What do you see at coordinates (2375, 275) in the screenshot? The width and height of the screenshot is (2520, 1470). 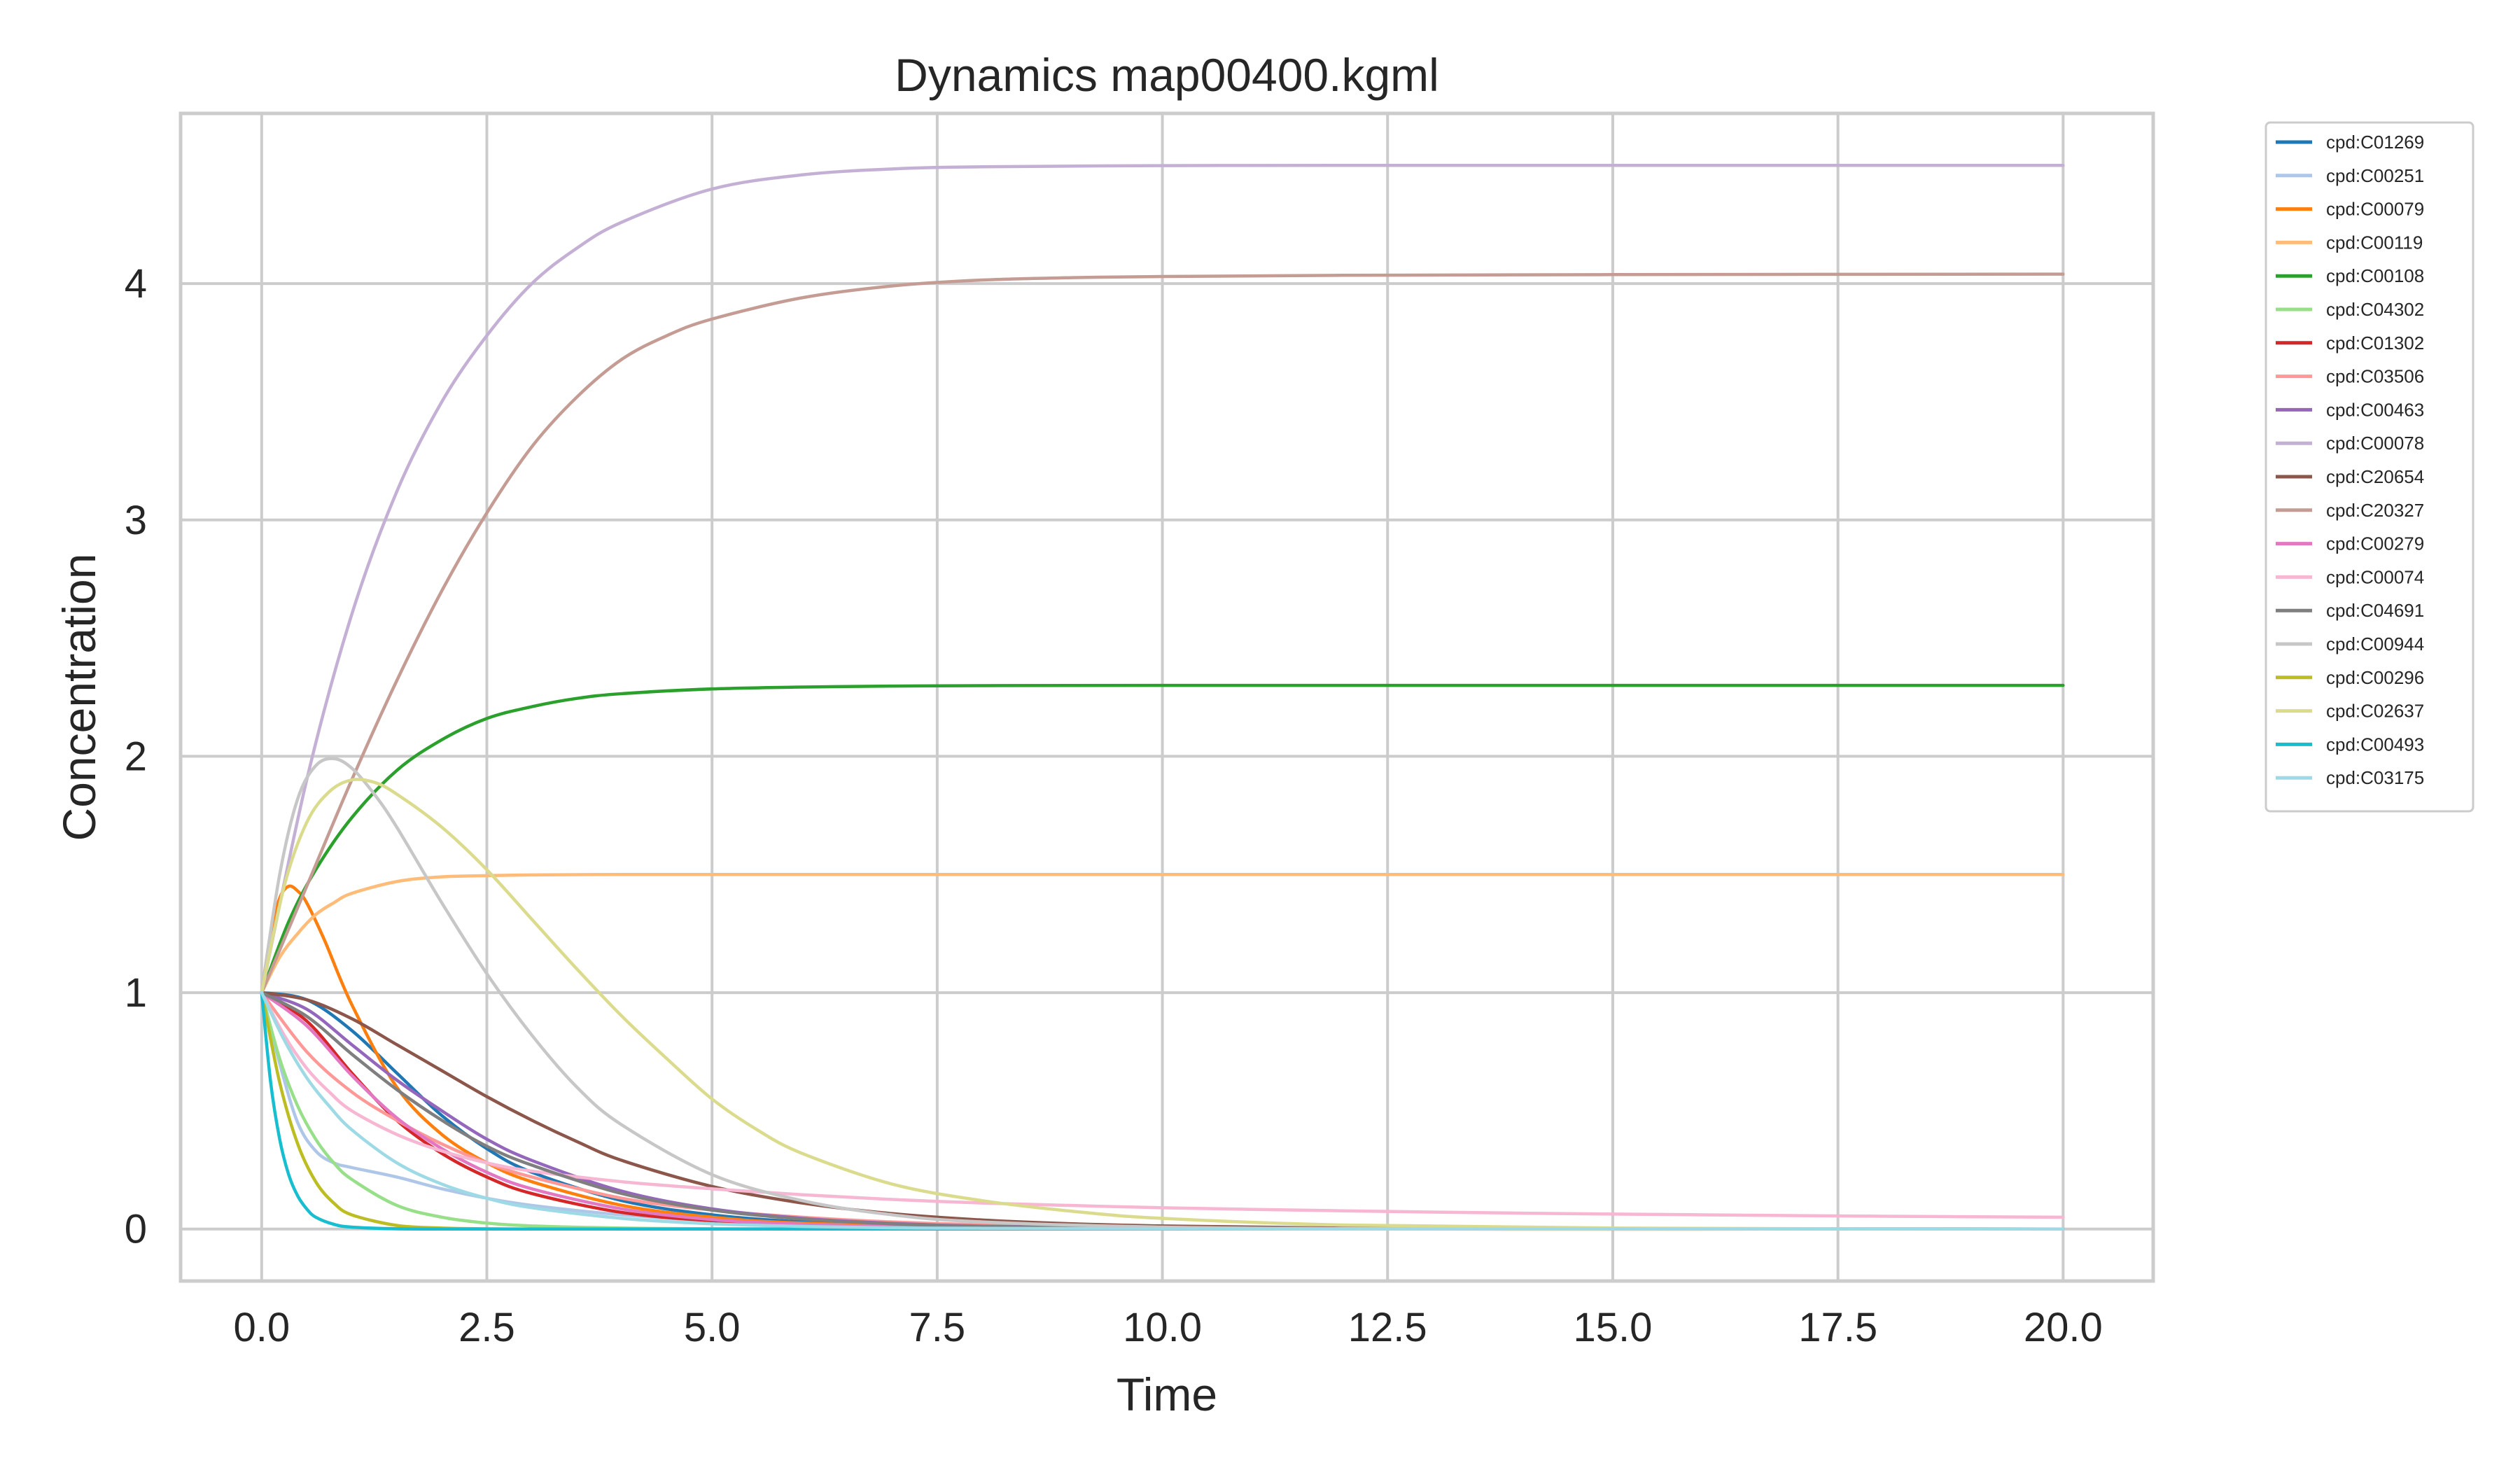 I see `legend-entry: cpd:C00108` at bounding box center [2375, 275].